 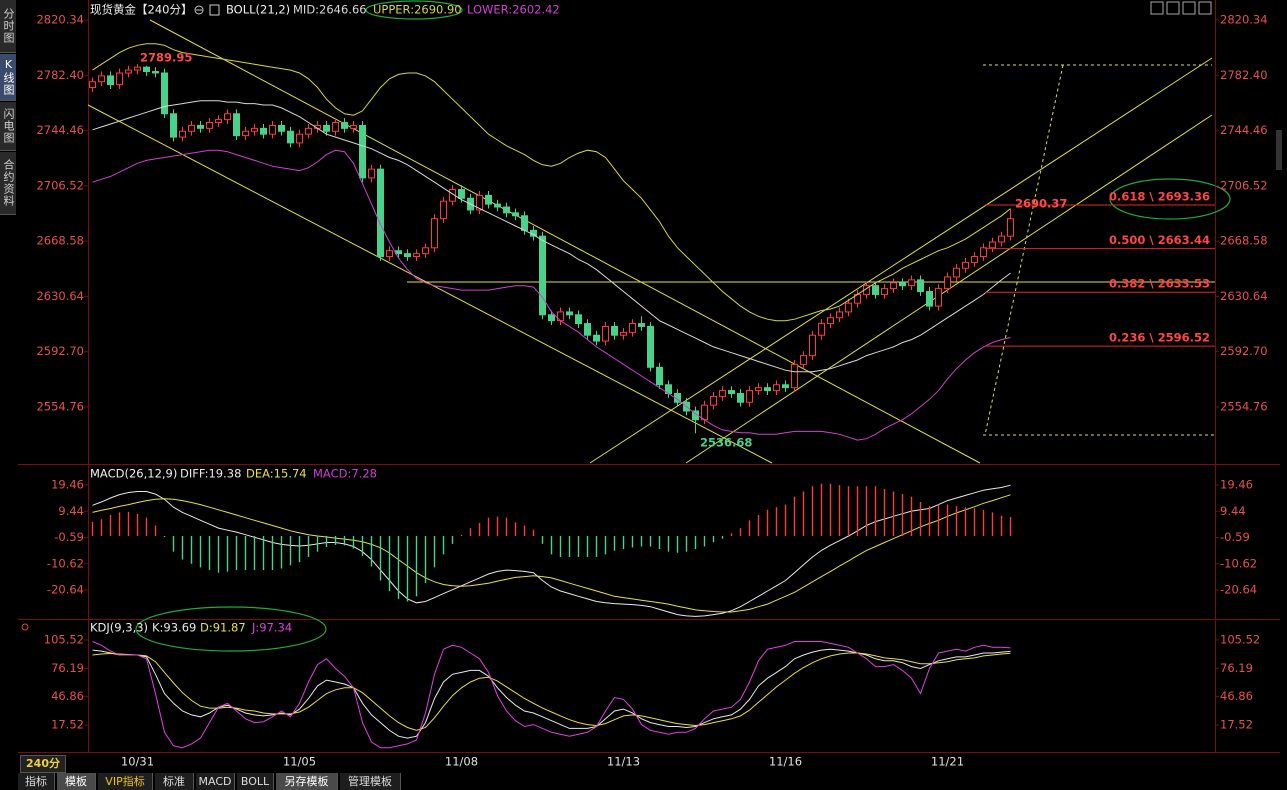 I want to click on side-tab: 闪电图, so click(x=8, y=126).